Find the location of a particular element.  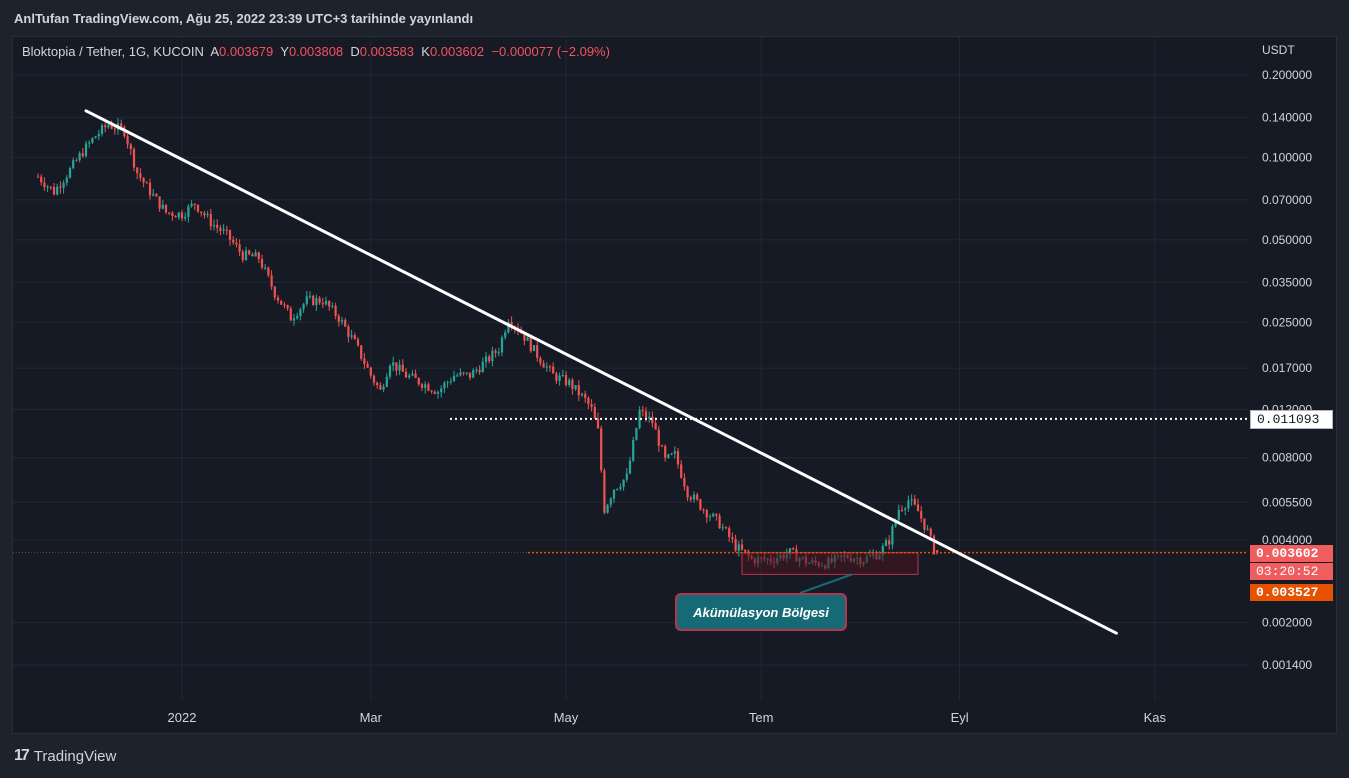

symbol-name: Bloktopia / Tether, 1G, KUCOIN is located at coordinates (113, 51).